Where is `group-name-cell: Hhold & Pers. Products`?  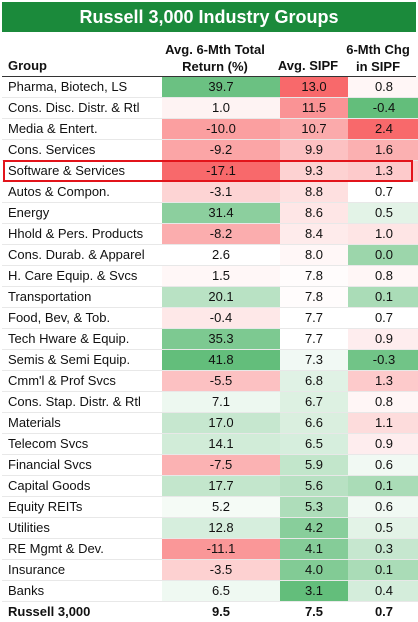 group-name-cell: Hhold & Pers. Products is located at coordinates (82, 234).